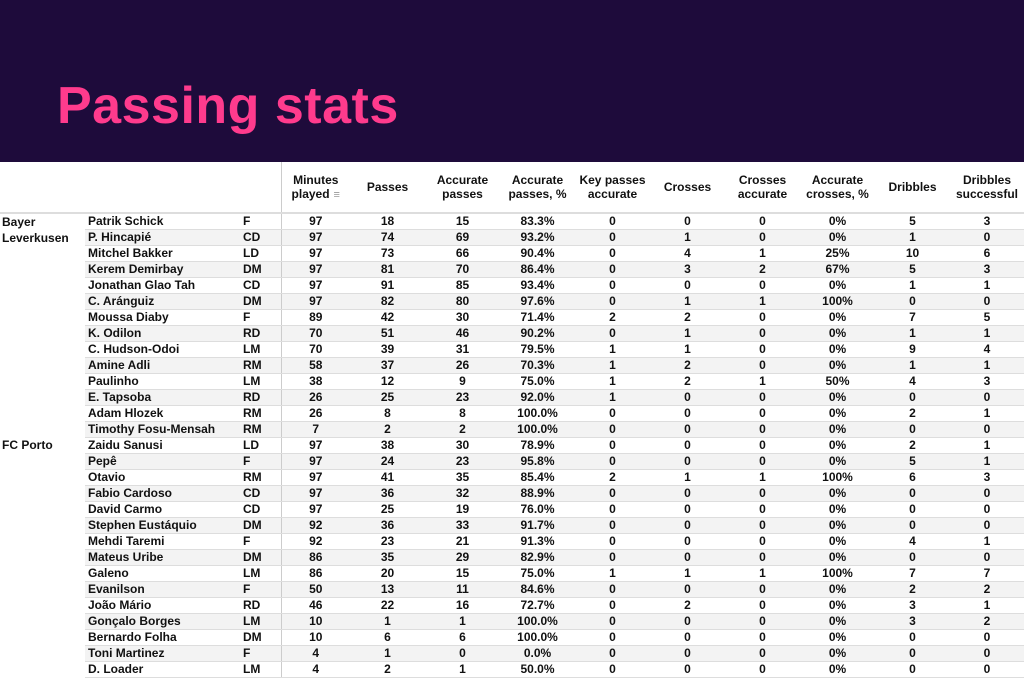  What do you see at coordinates (336, 194) in the screenshot?
I see `sort-descending-icon: ≡` at bounding box center [336, 194].